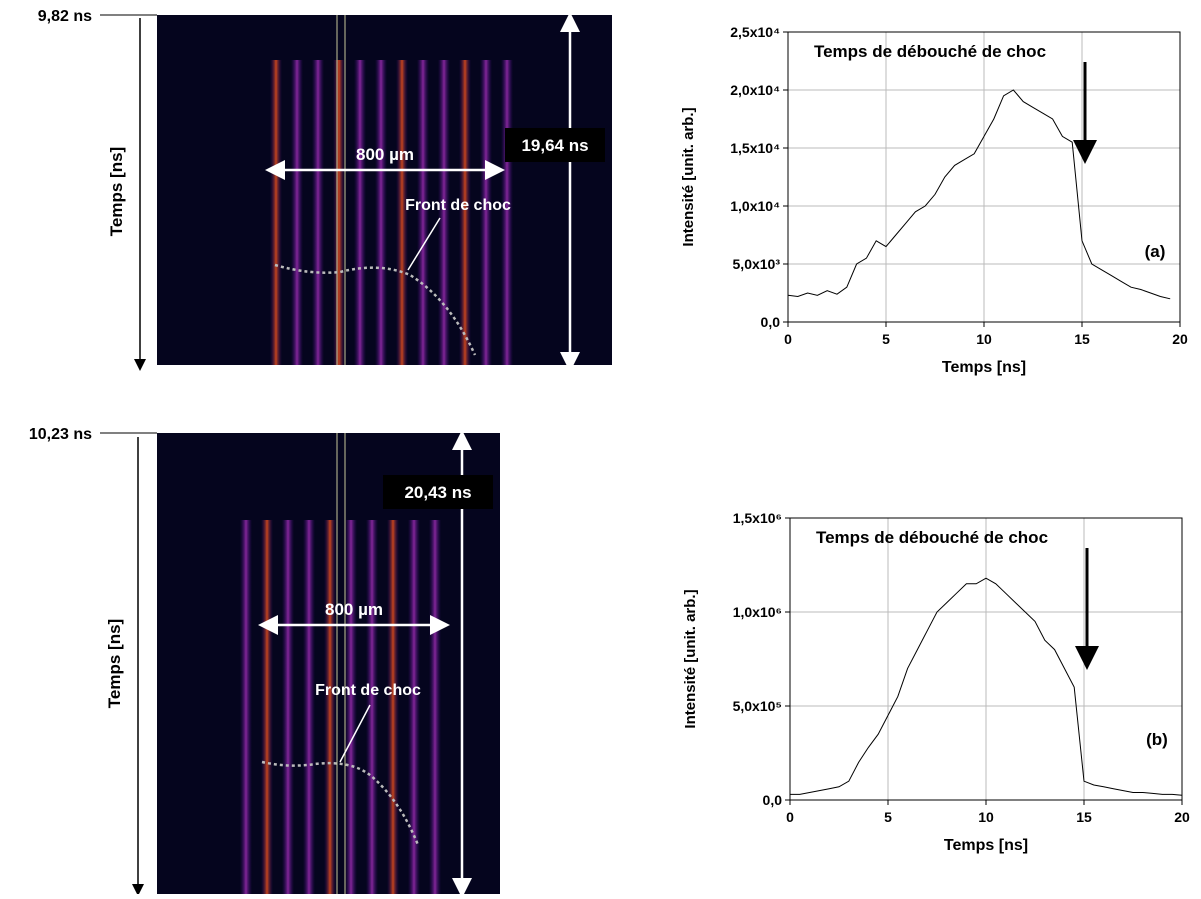 The height and width of the screenshot is (899, 1201). What do you see at coordinates (755, 206) in the screenshot?
I see `y-tick-label: 1,0x10⁴` at bounding box center [755, 206].